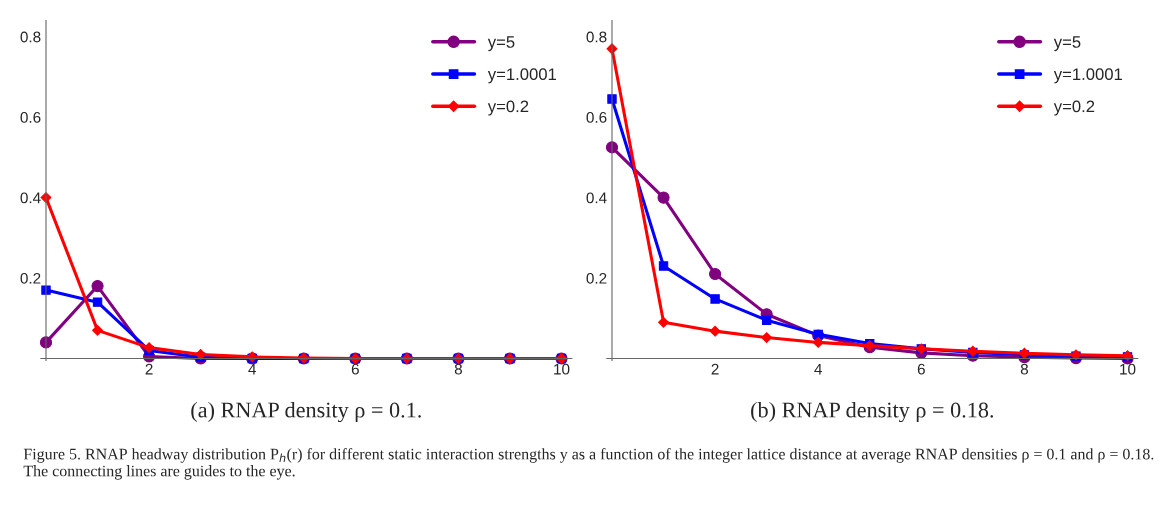 Image resolution: width=1167 pixels, height=515 pixels. What do you see at coordinates (872, 412) in the screenshot?
I see `x-axis-title: (b) RNAP density ρ = 0.18.` at bounding box center [872, 412].